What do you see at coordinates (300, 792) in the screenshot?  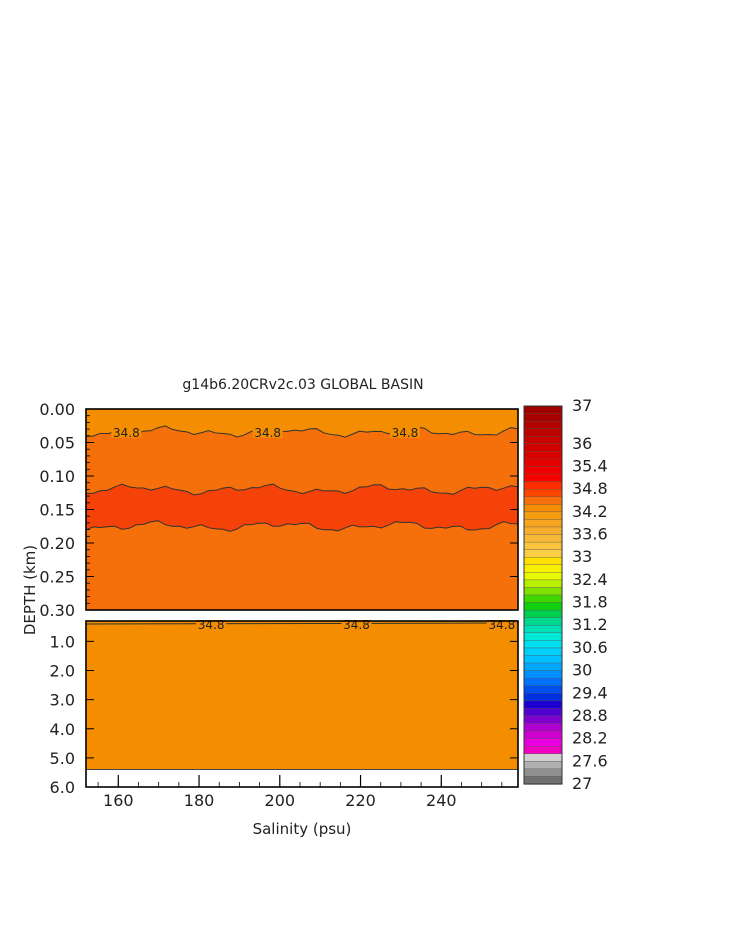 I see `x-axis: 160 180 200 220 240` at bounding box center [300, 792].